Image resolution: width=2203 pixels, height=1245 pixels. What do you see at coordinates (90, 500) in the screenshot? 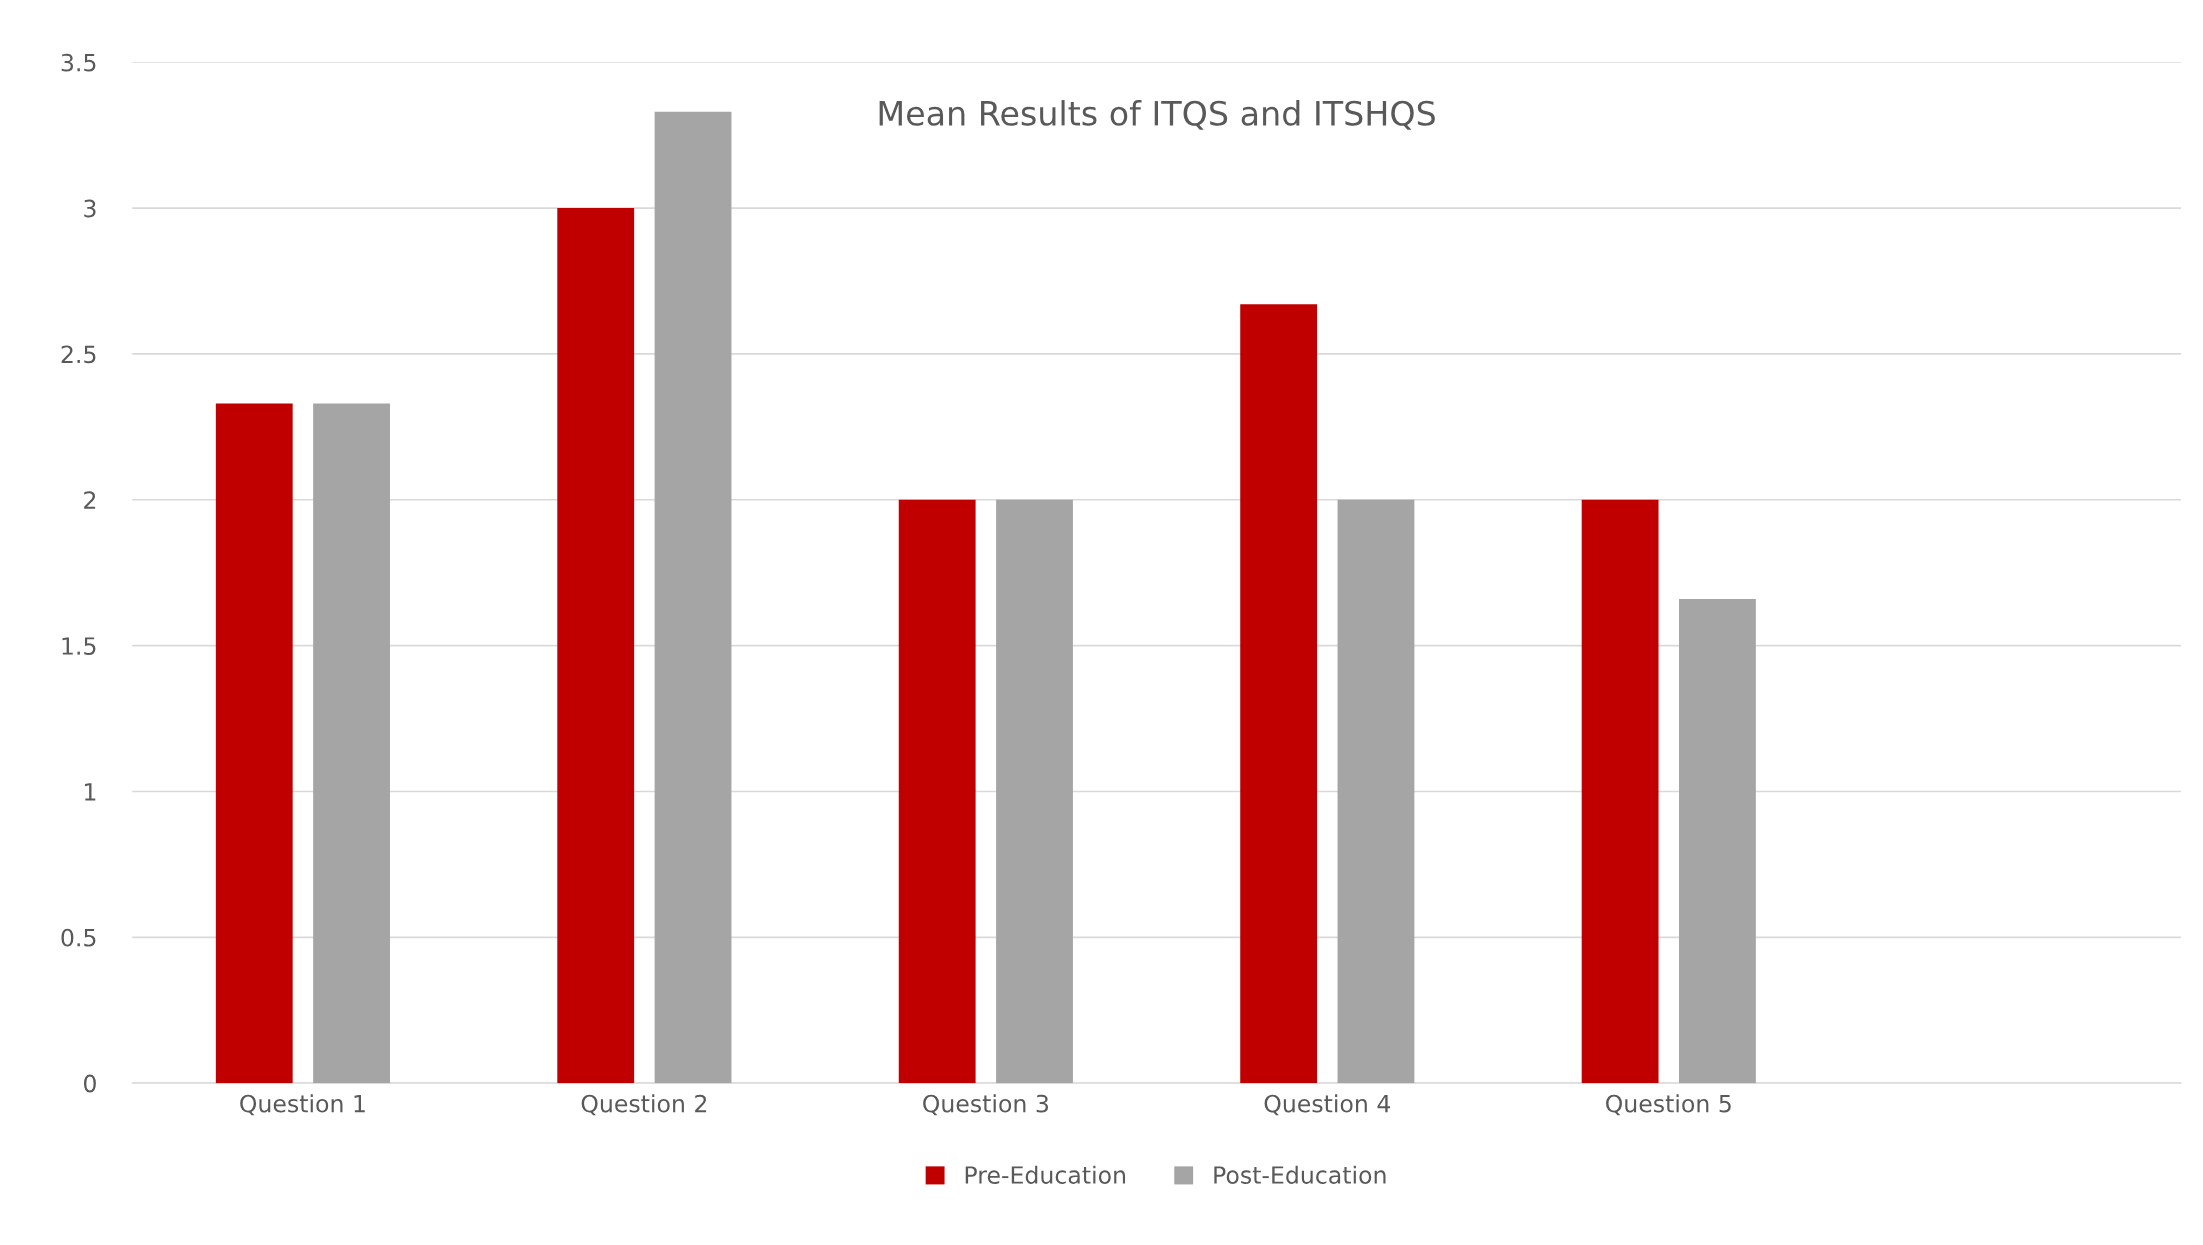
I see `y-tick-label: 2` at bounding box center [90, 500].